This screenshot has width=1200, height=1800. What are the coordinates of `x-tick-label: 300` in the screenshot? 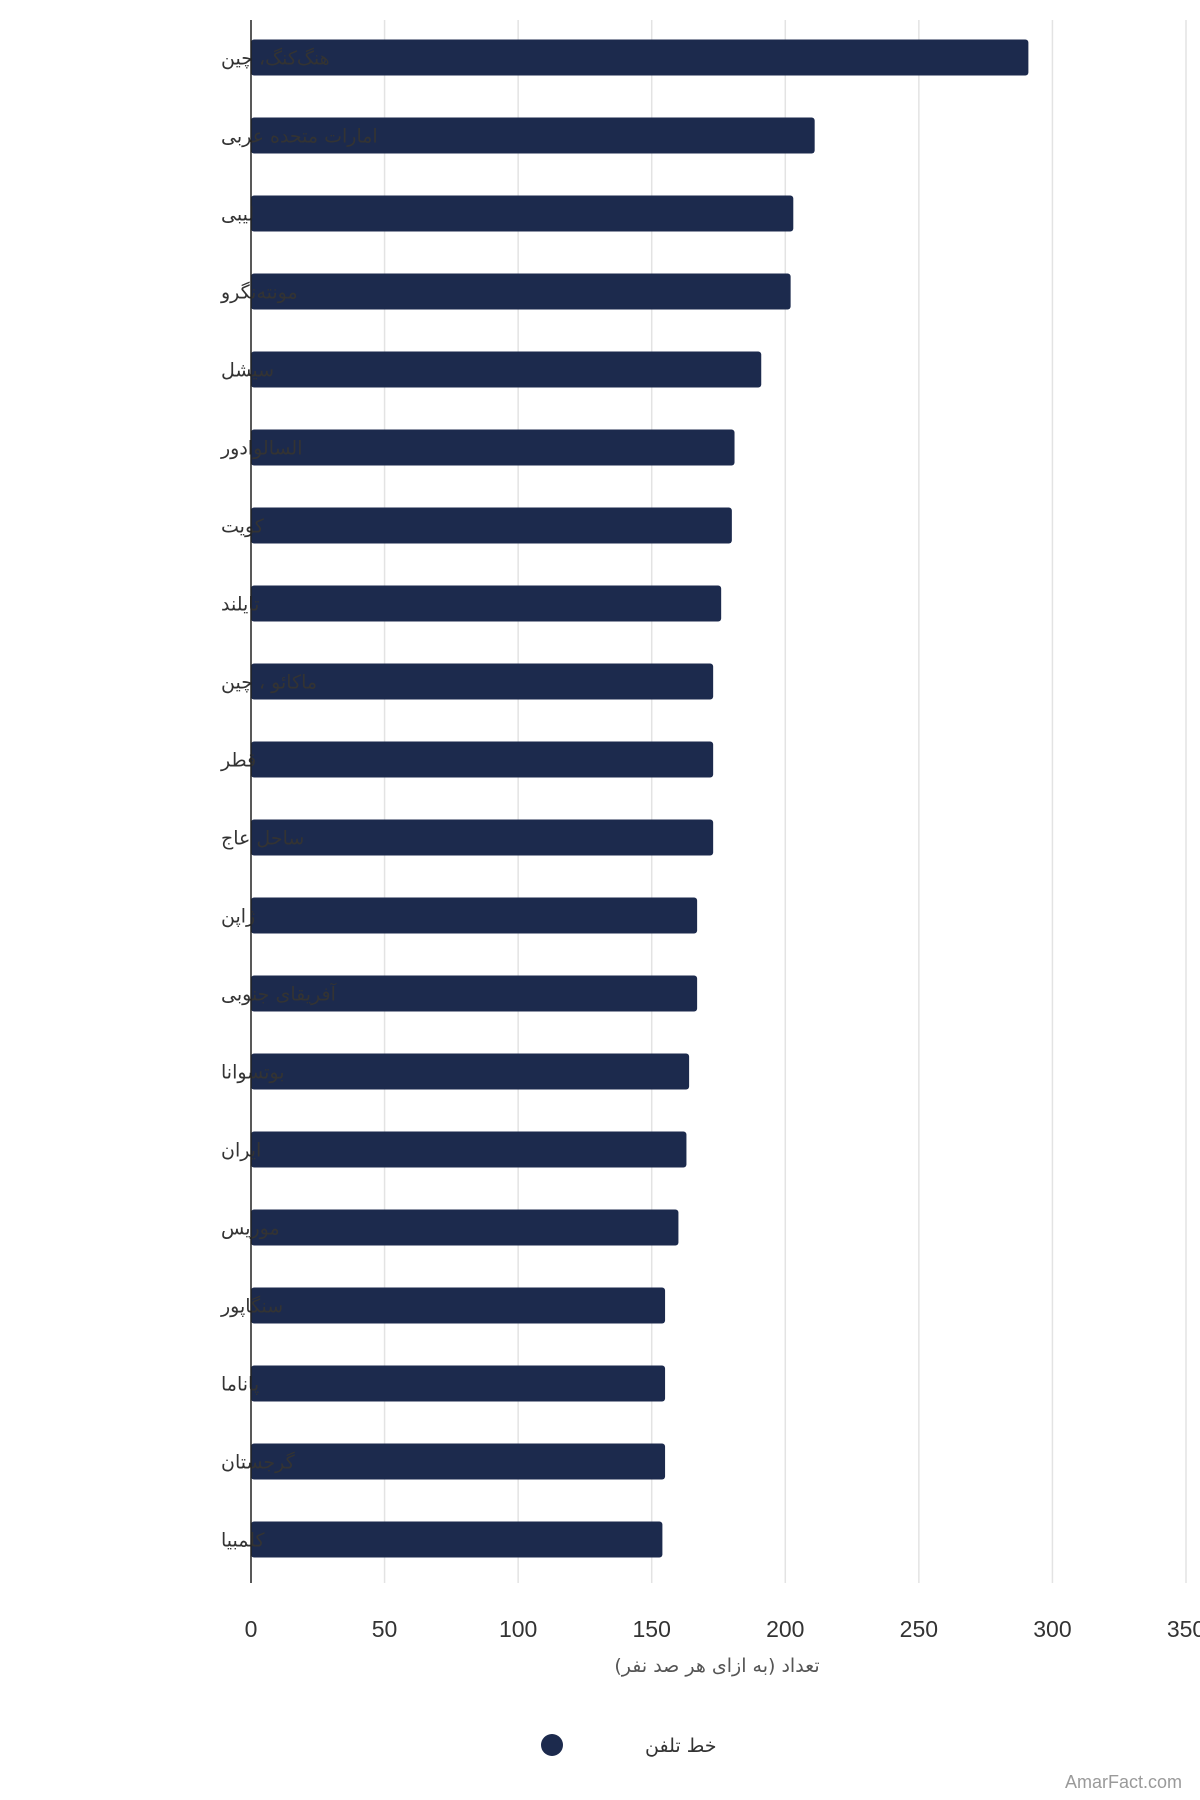 It's located at (1052, 1629).